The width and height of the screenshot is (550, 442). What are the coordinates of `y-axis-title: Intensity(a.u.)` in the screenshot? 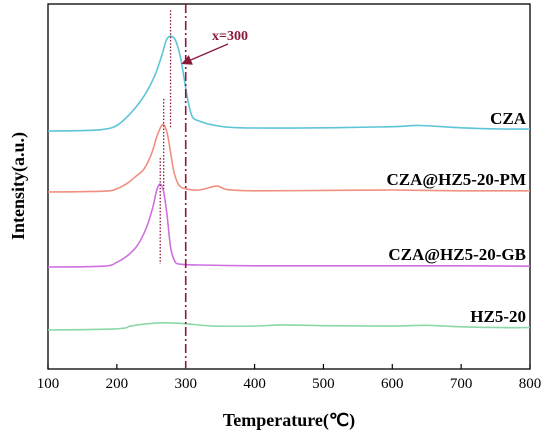 It's located at (18, 186).